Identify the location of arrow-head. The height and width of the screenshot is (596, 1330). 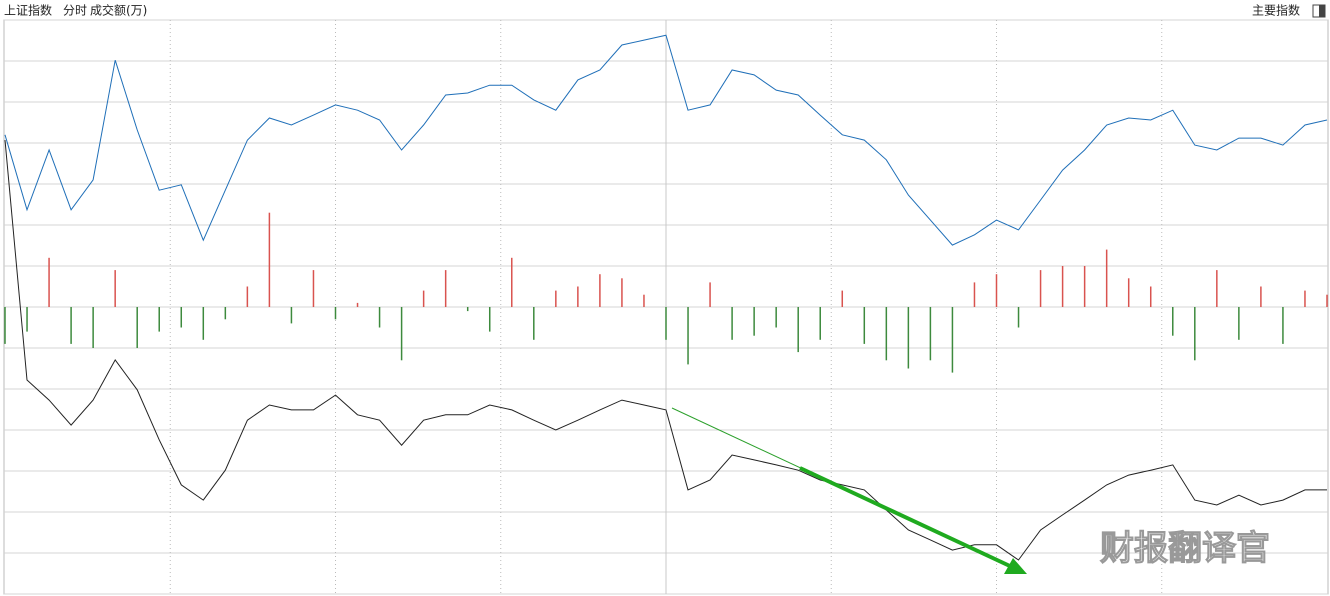
(1015, 566).